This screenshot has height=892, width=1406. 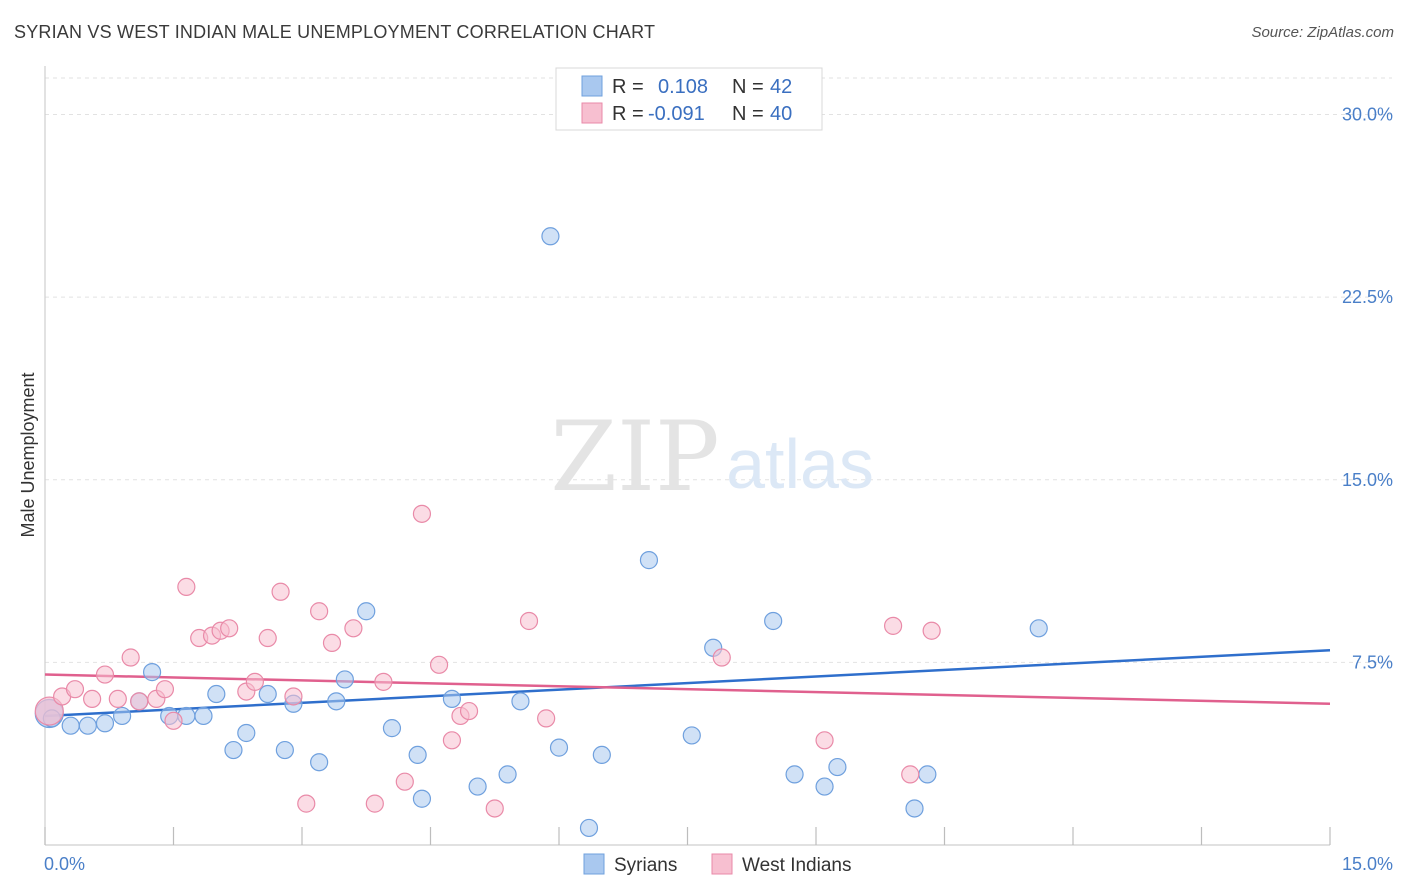 What do you see at coordinates (1372, 662) in the screenshot?
I see `y-tick-label: 7.5%` at bounding box center [1372, 662].